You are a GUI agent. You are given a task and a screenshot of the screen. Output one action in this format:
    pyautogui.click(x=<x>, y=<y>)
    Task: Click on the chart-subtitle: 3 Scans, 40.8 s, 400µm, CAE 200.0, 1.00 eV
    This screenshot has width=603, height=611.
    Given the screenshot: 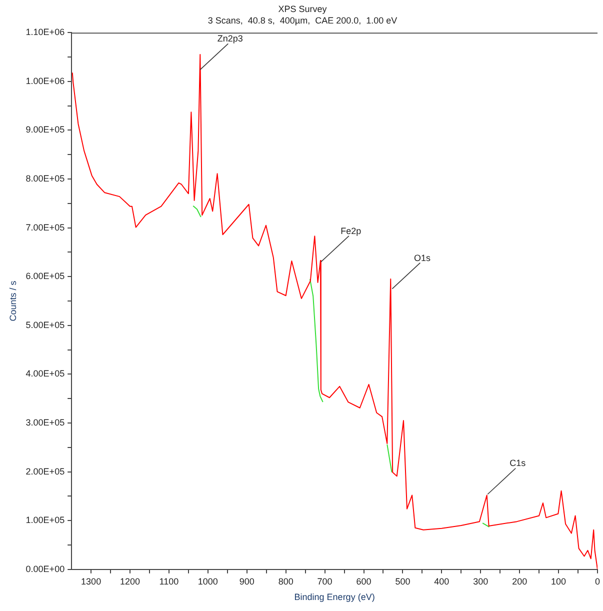 What is the action you would take?
    pyautogui.click(x=303, y=21)
    